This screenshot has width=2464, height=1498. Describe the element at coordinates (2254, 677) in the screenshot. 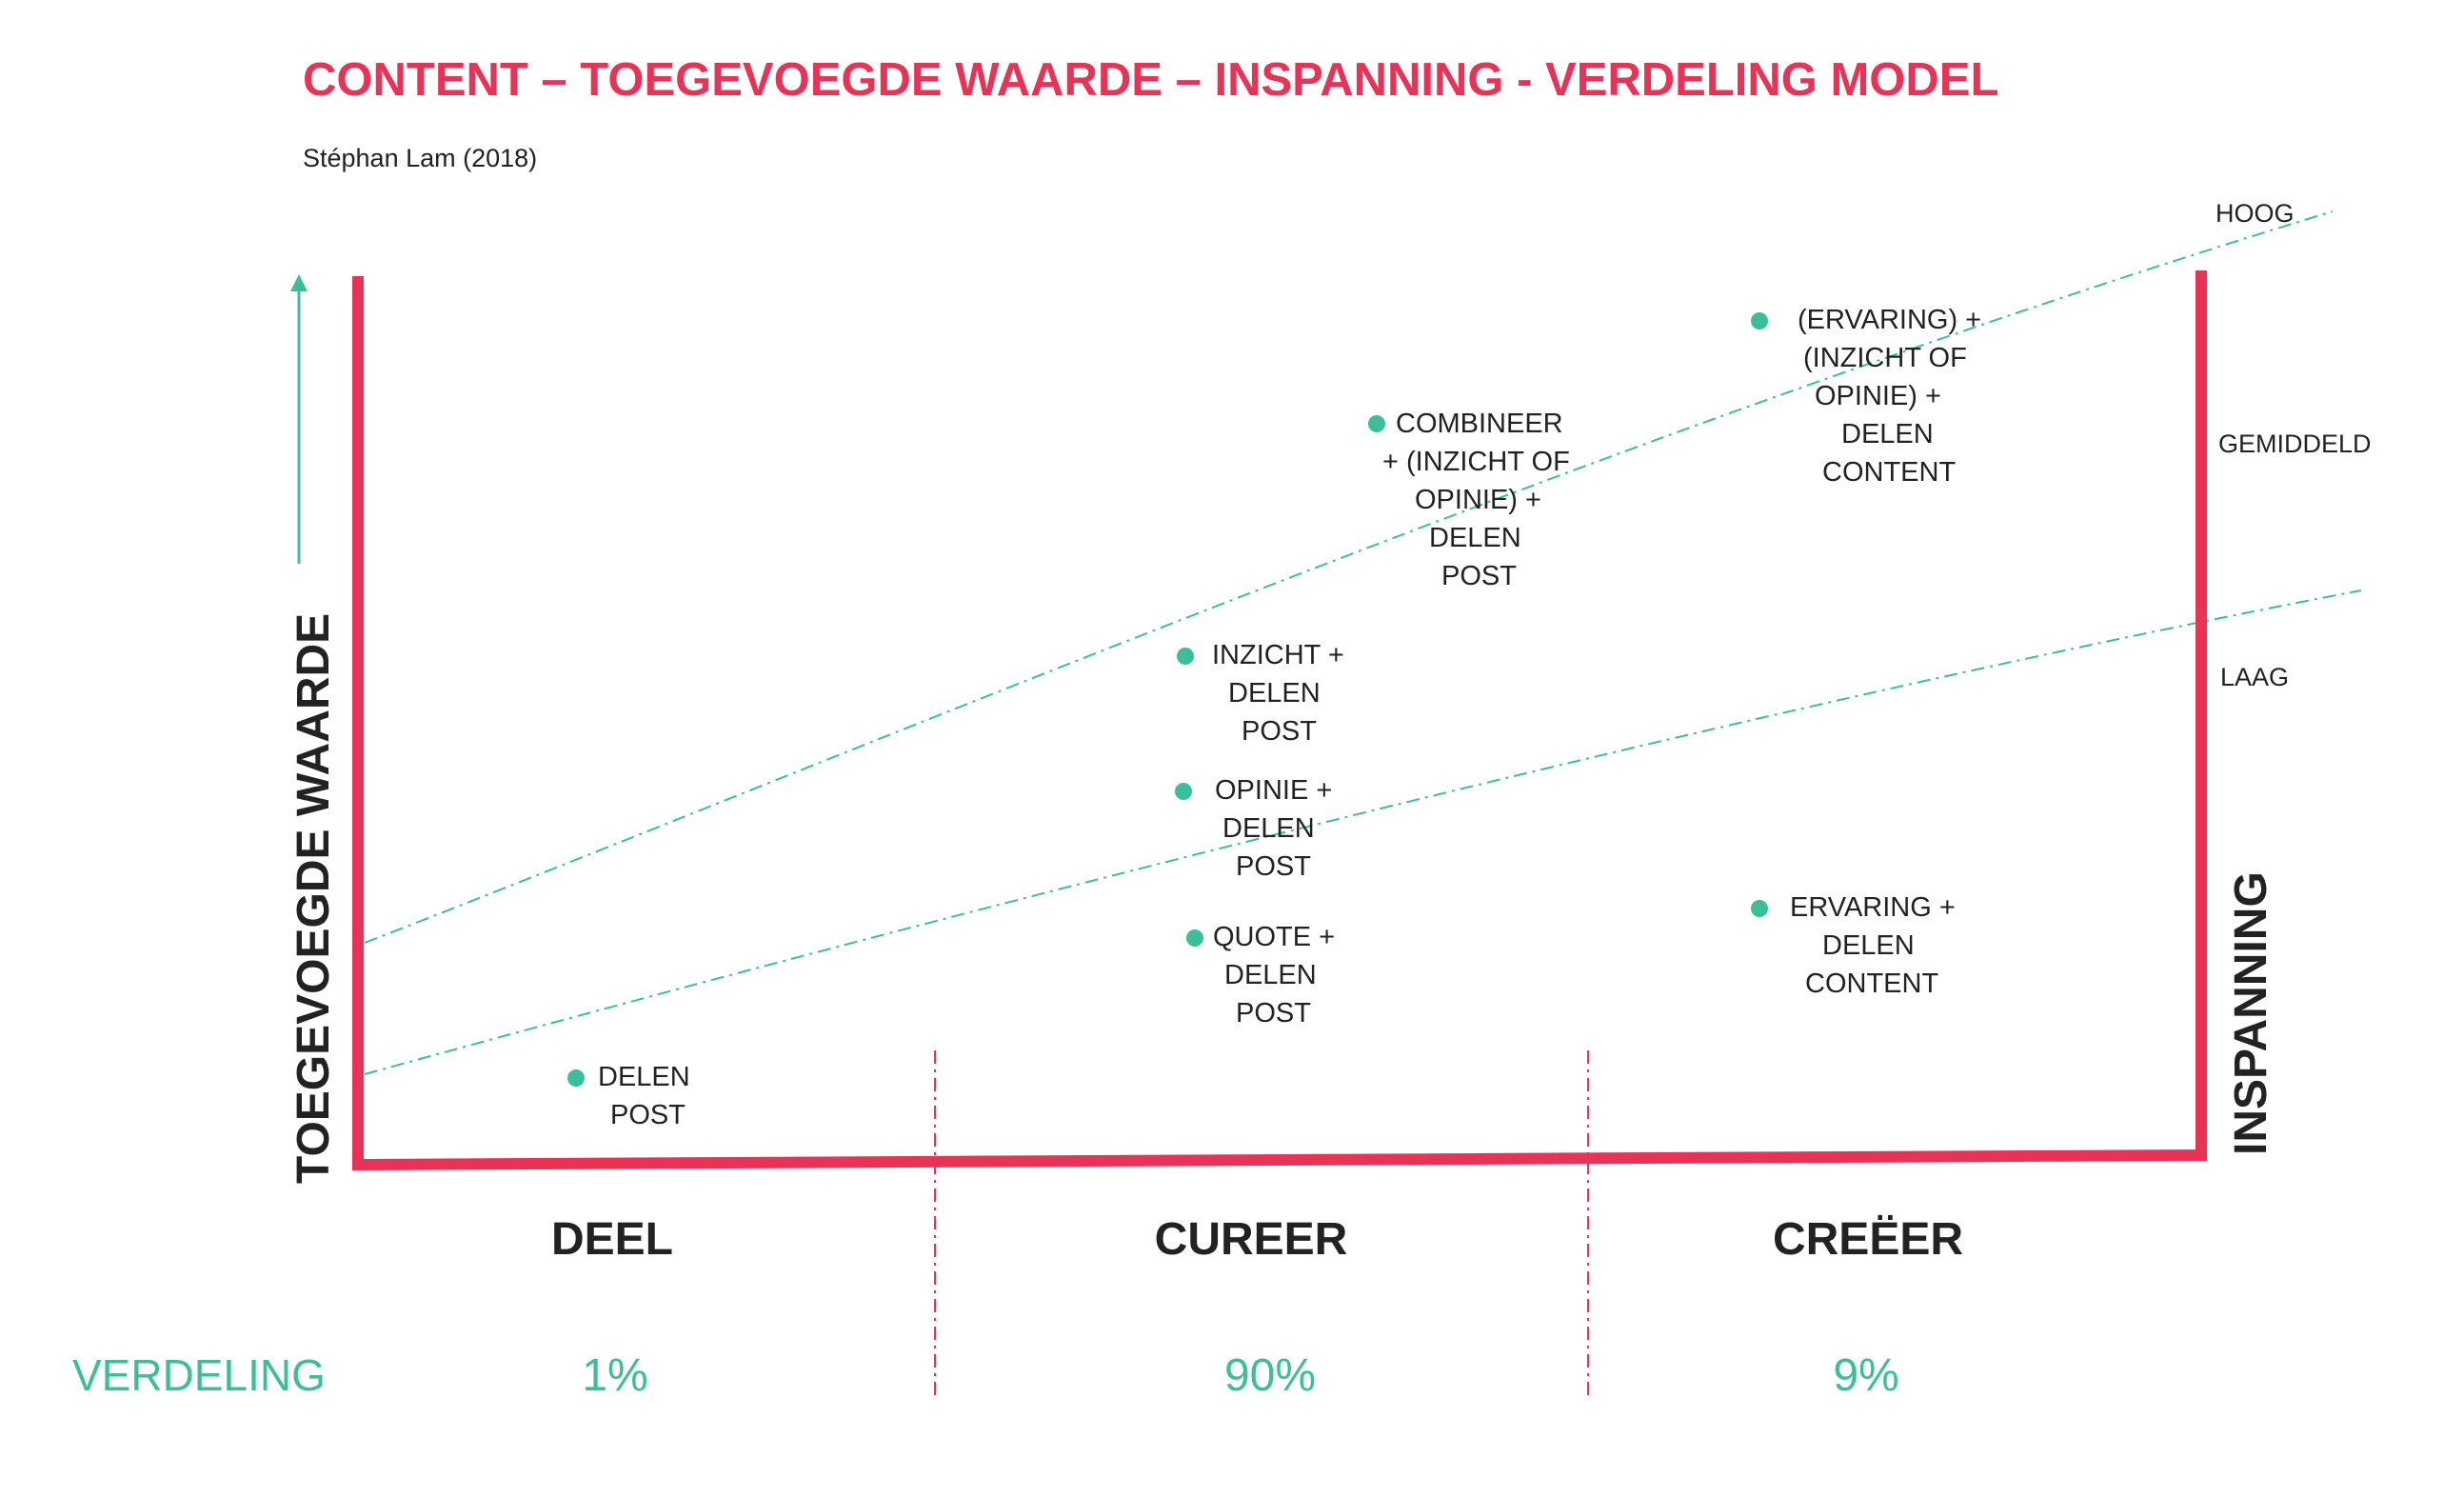

I see `level-low: LAAG` at that location.